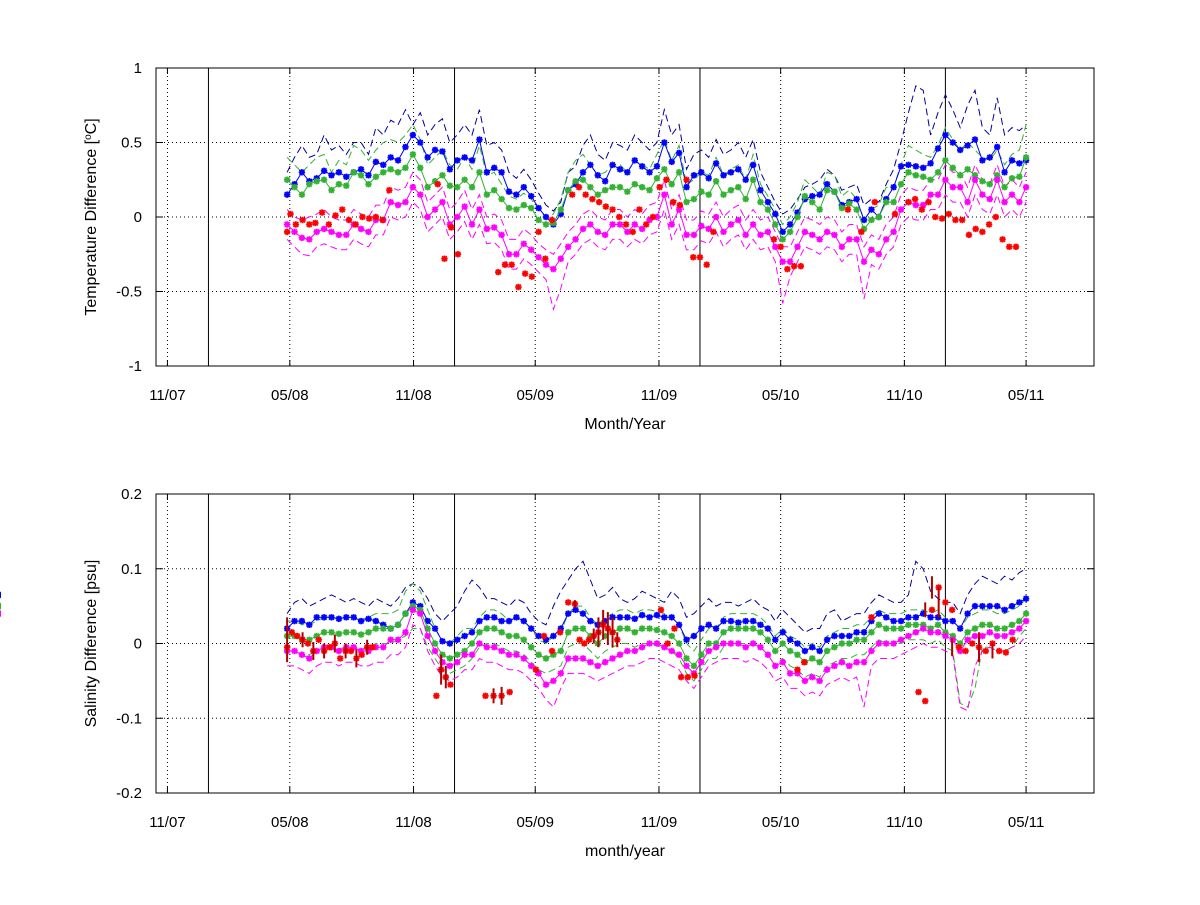  What do you see at coordinates (656, 183) in the screenshot?
I see `data-series` at bounding box center [656, 183].